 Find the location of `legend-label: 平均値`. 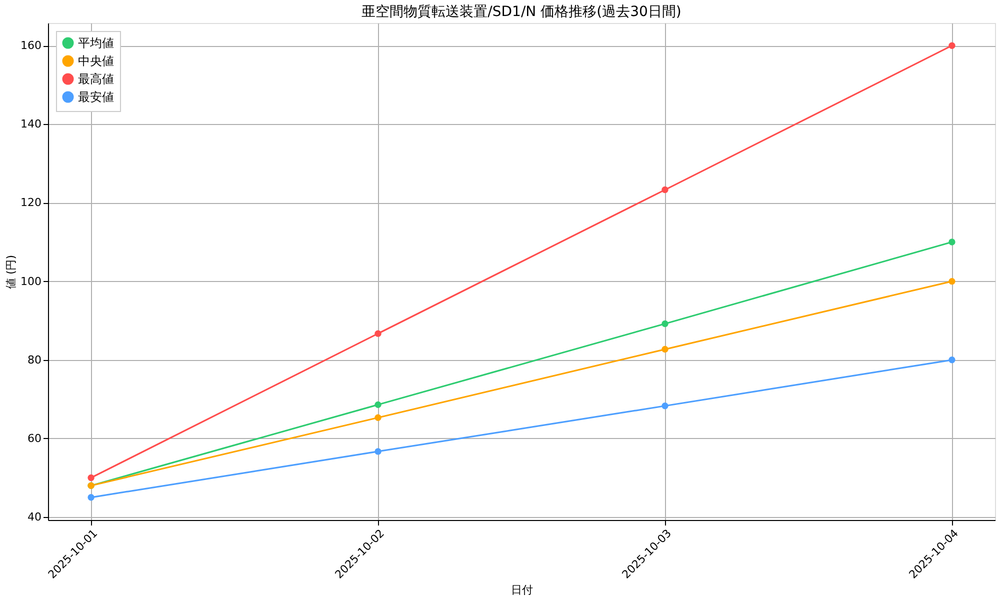

legend-label: 平均値 is located at coordinates (96, 43).